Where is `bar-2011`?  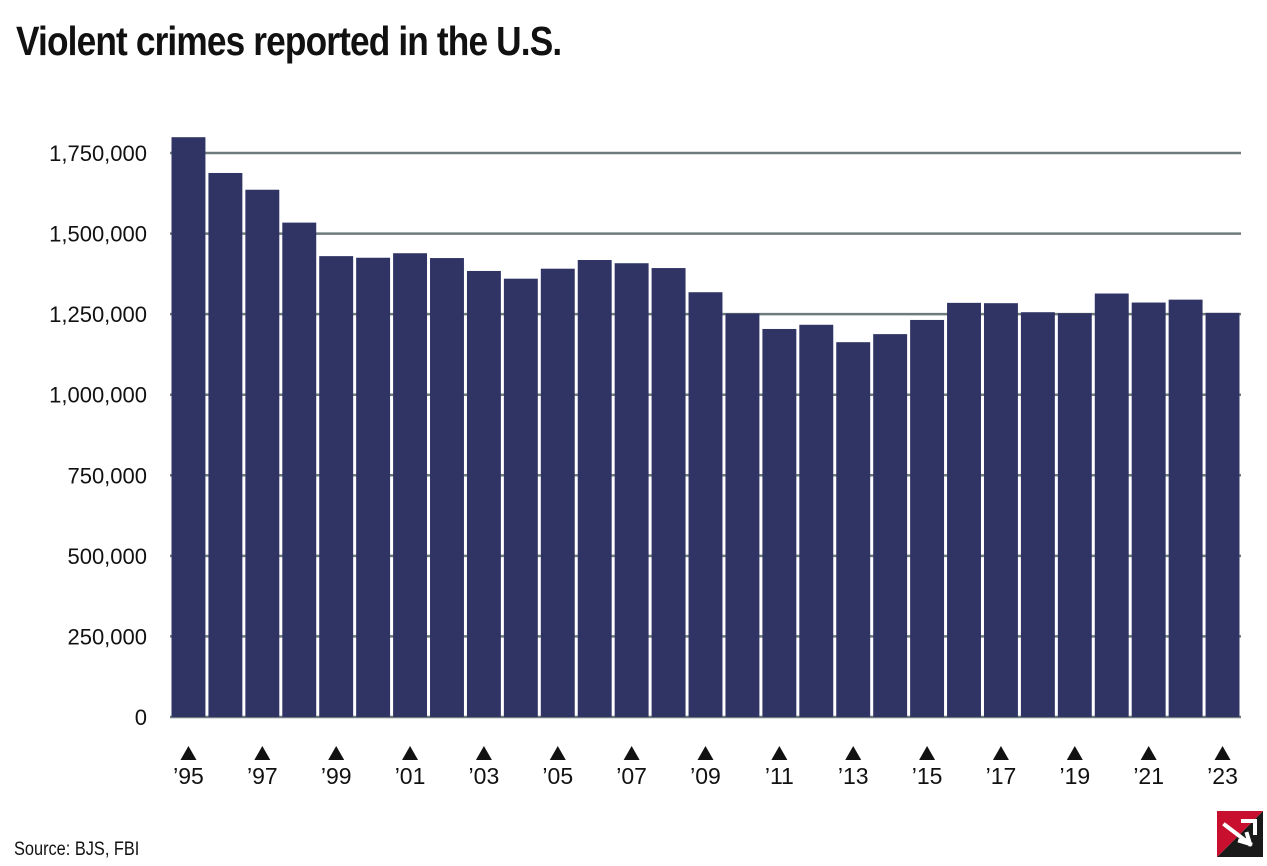
bar-2011 is located at coordinates (779, 522).